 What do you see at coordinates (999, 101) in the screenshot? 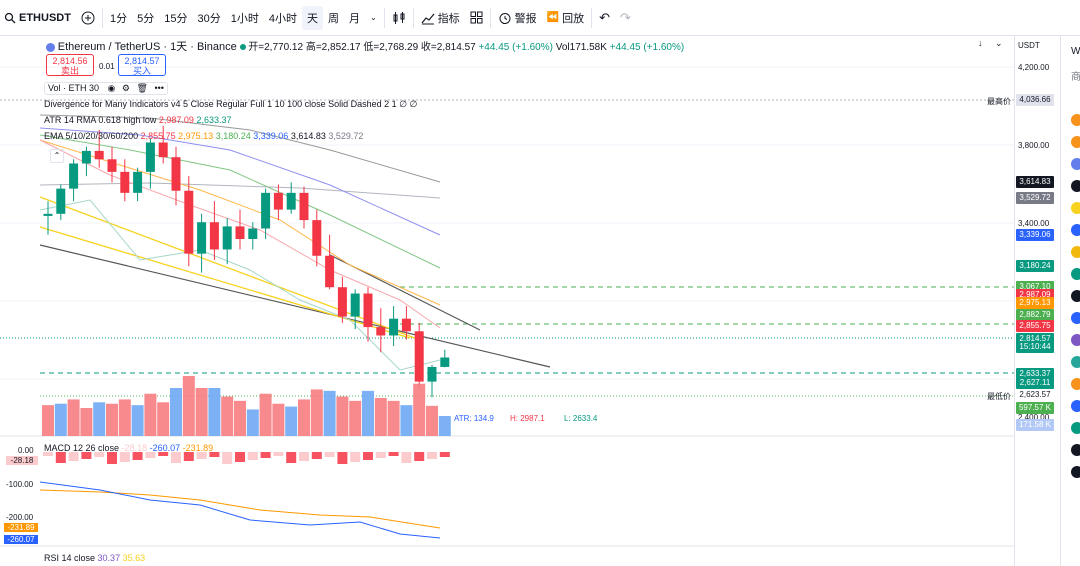
I see `highest-price-label: 最高价` at bounding box center [999, 101].